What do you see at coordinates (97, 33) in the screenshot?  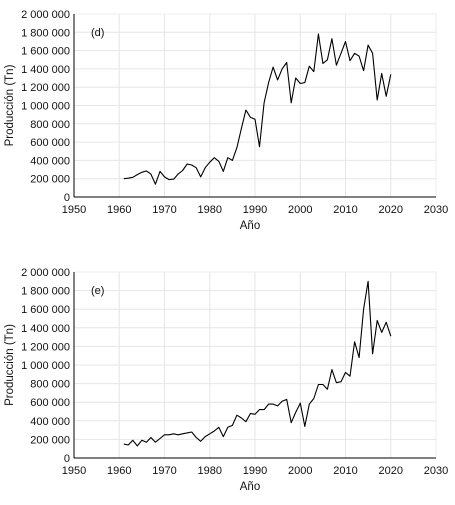 I see `panel-label: (d)` at bounding box center [97, 33].